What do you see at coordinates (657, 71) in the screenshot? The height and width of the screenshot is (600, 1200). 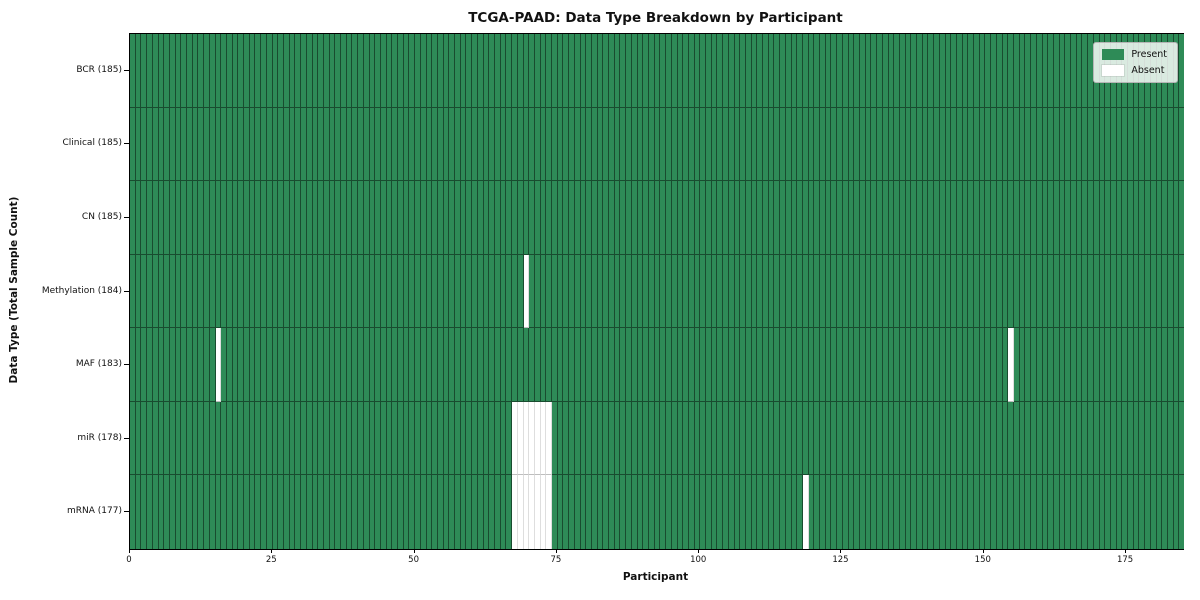 I see `heatmap-row` at bounding box center [657, 71].